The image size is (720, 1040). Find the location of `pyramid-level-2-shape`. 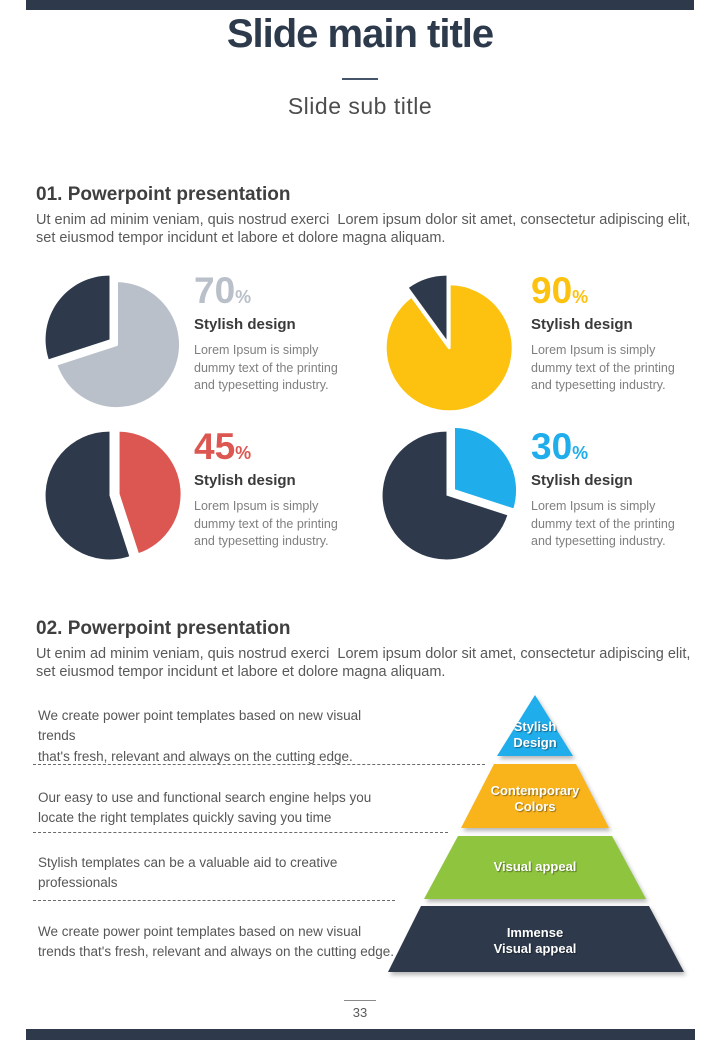

pyramid-level-2-shape is located at coordinates (535, 796).